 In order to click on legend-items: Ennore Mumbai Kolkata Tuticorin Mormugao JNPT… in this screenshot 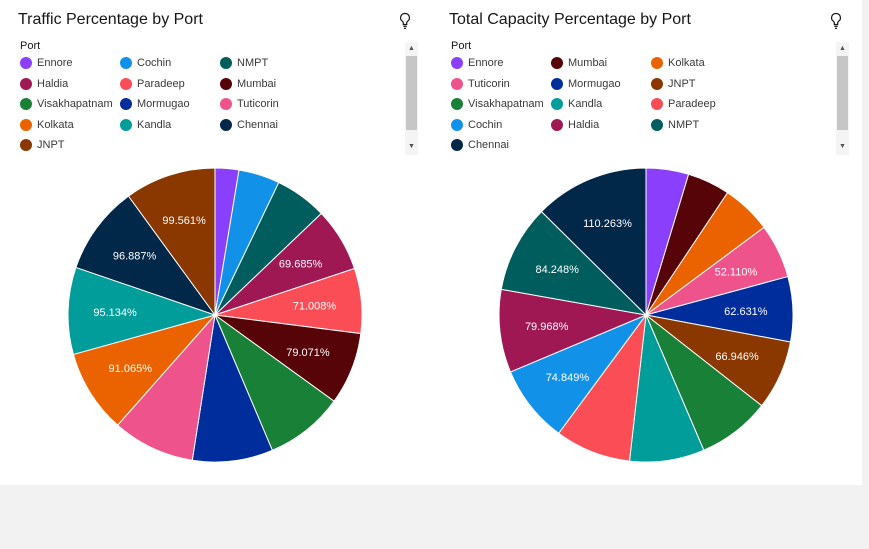, I will do `click(643, 104)`.